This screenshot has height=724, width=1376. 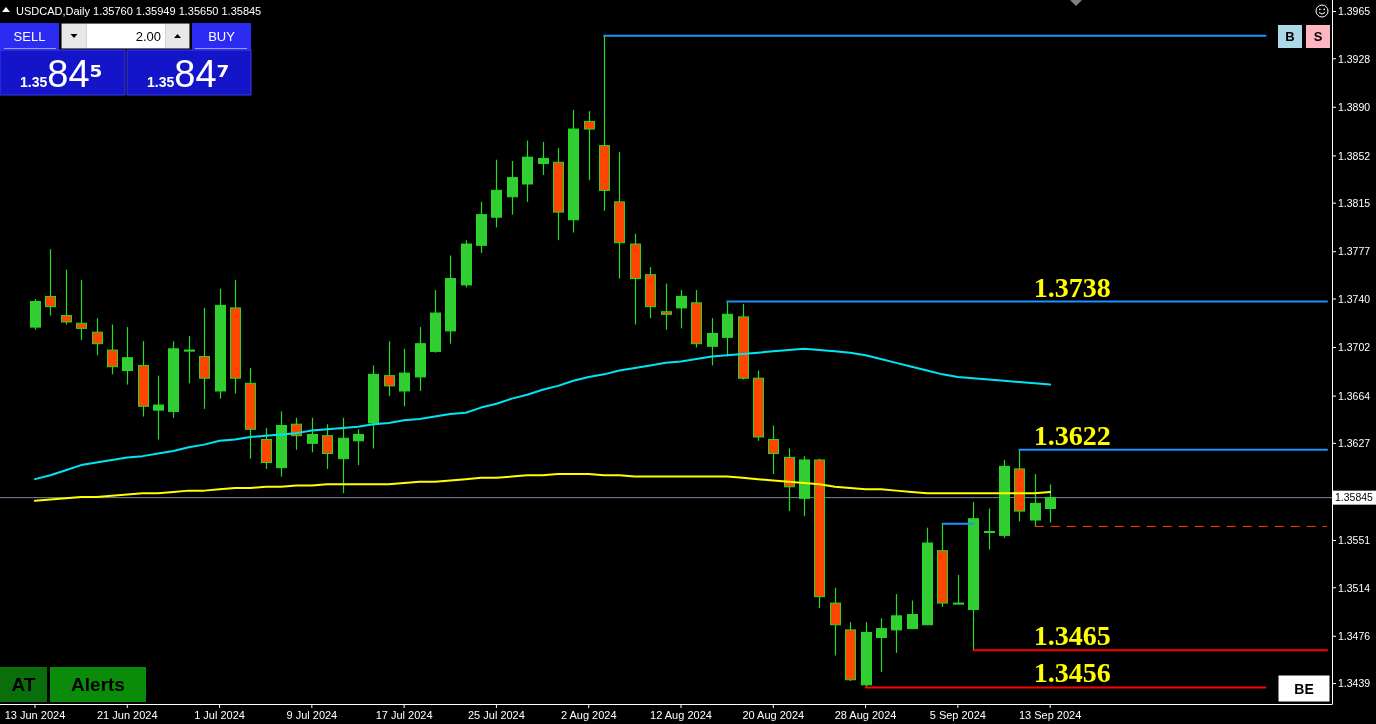 What do you see at coordinates (1072, 287) in the screenshot?
I see `annotation: 1.3738` at bounding box center [1072, 287].